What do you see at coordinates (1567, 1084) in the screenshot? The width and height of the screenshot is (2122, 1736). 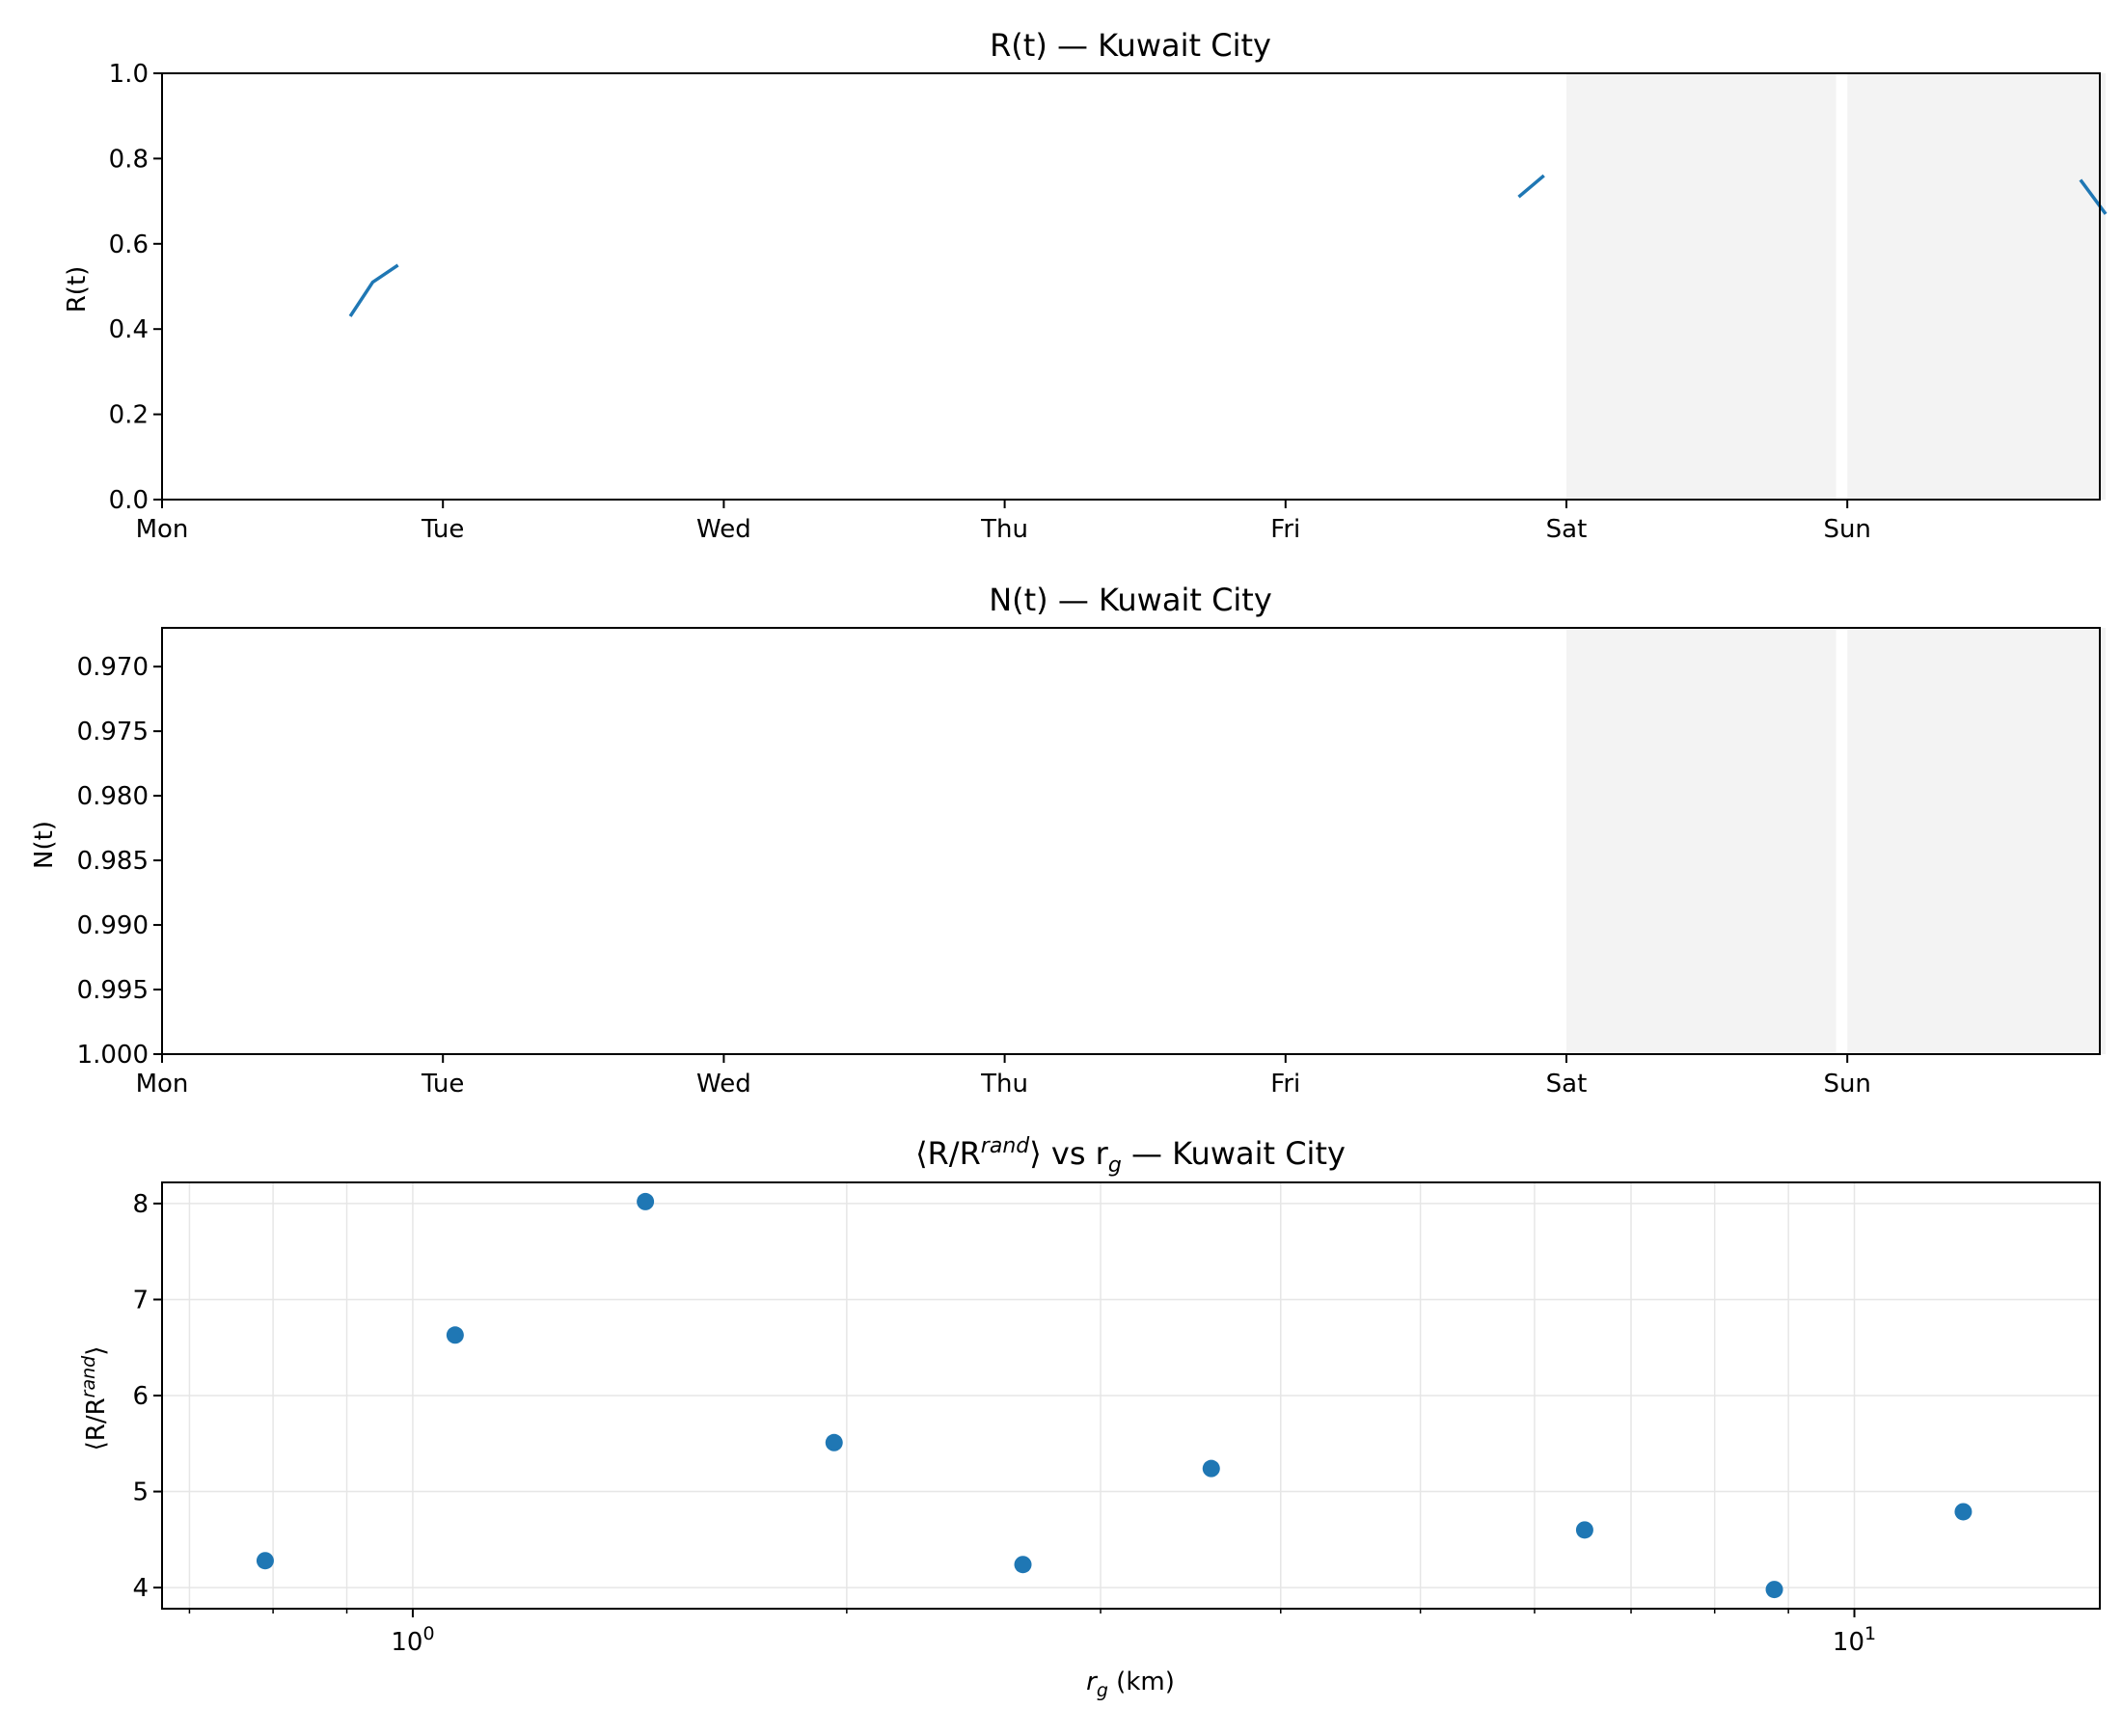 I see `n-x-tick-label: Sat` at bounding box center [1567, 1084].